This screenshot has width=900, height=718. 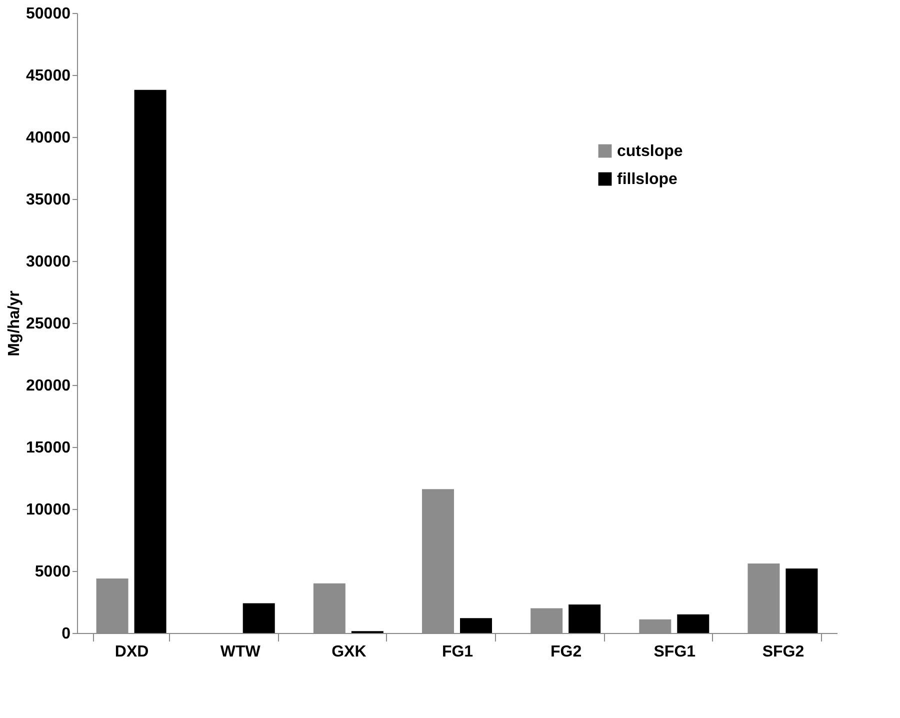 What do you see at coordinates (66, 634) in the screenshot?
I see `y-tick-label: 0` at bounding box center [66, 634].